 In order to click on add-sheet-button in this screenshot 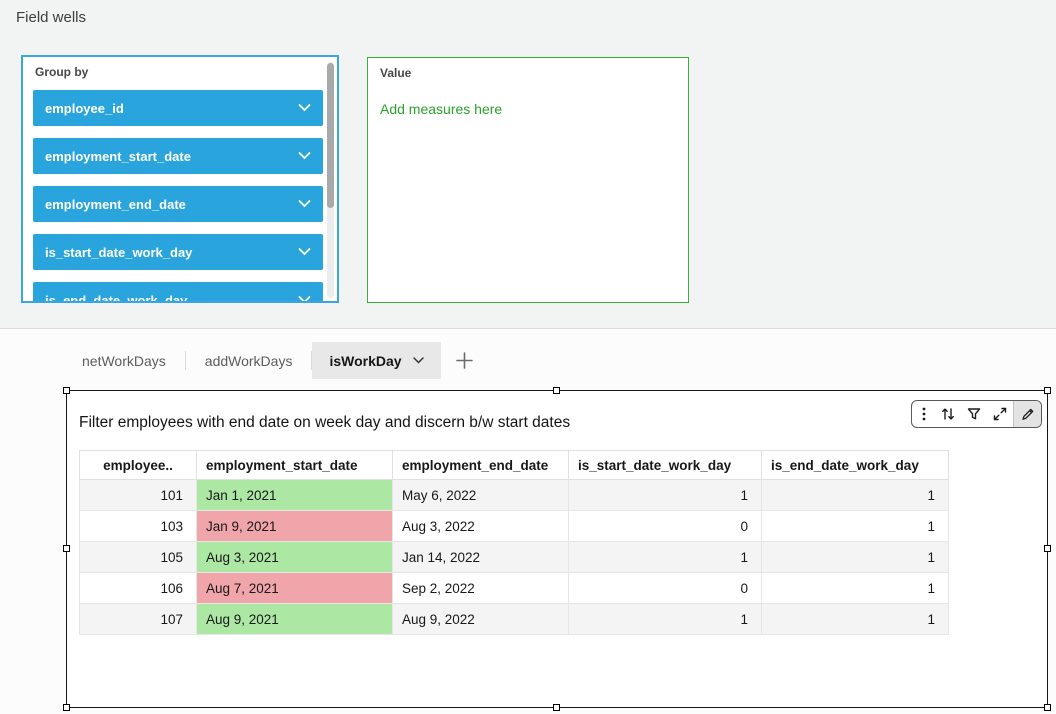, I will do `click(464, 360)`.